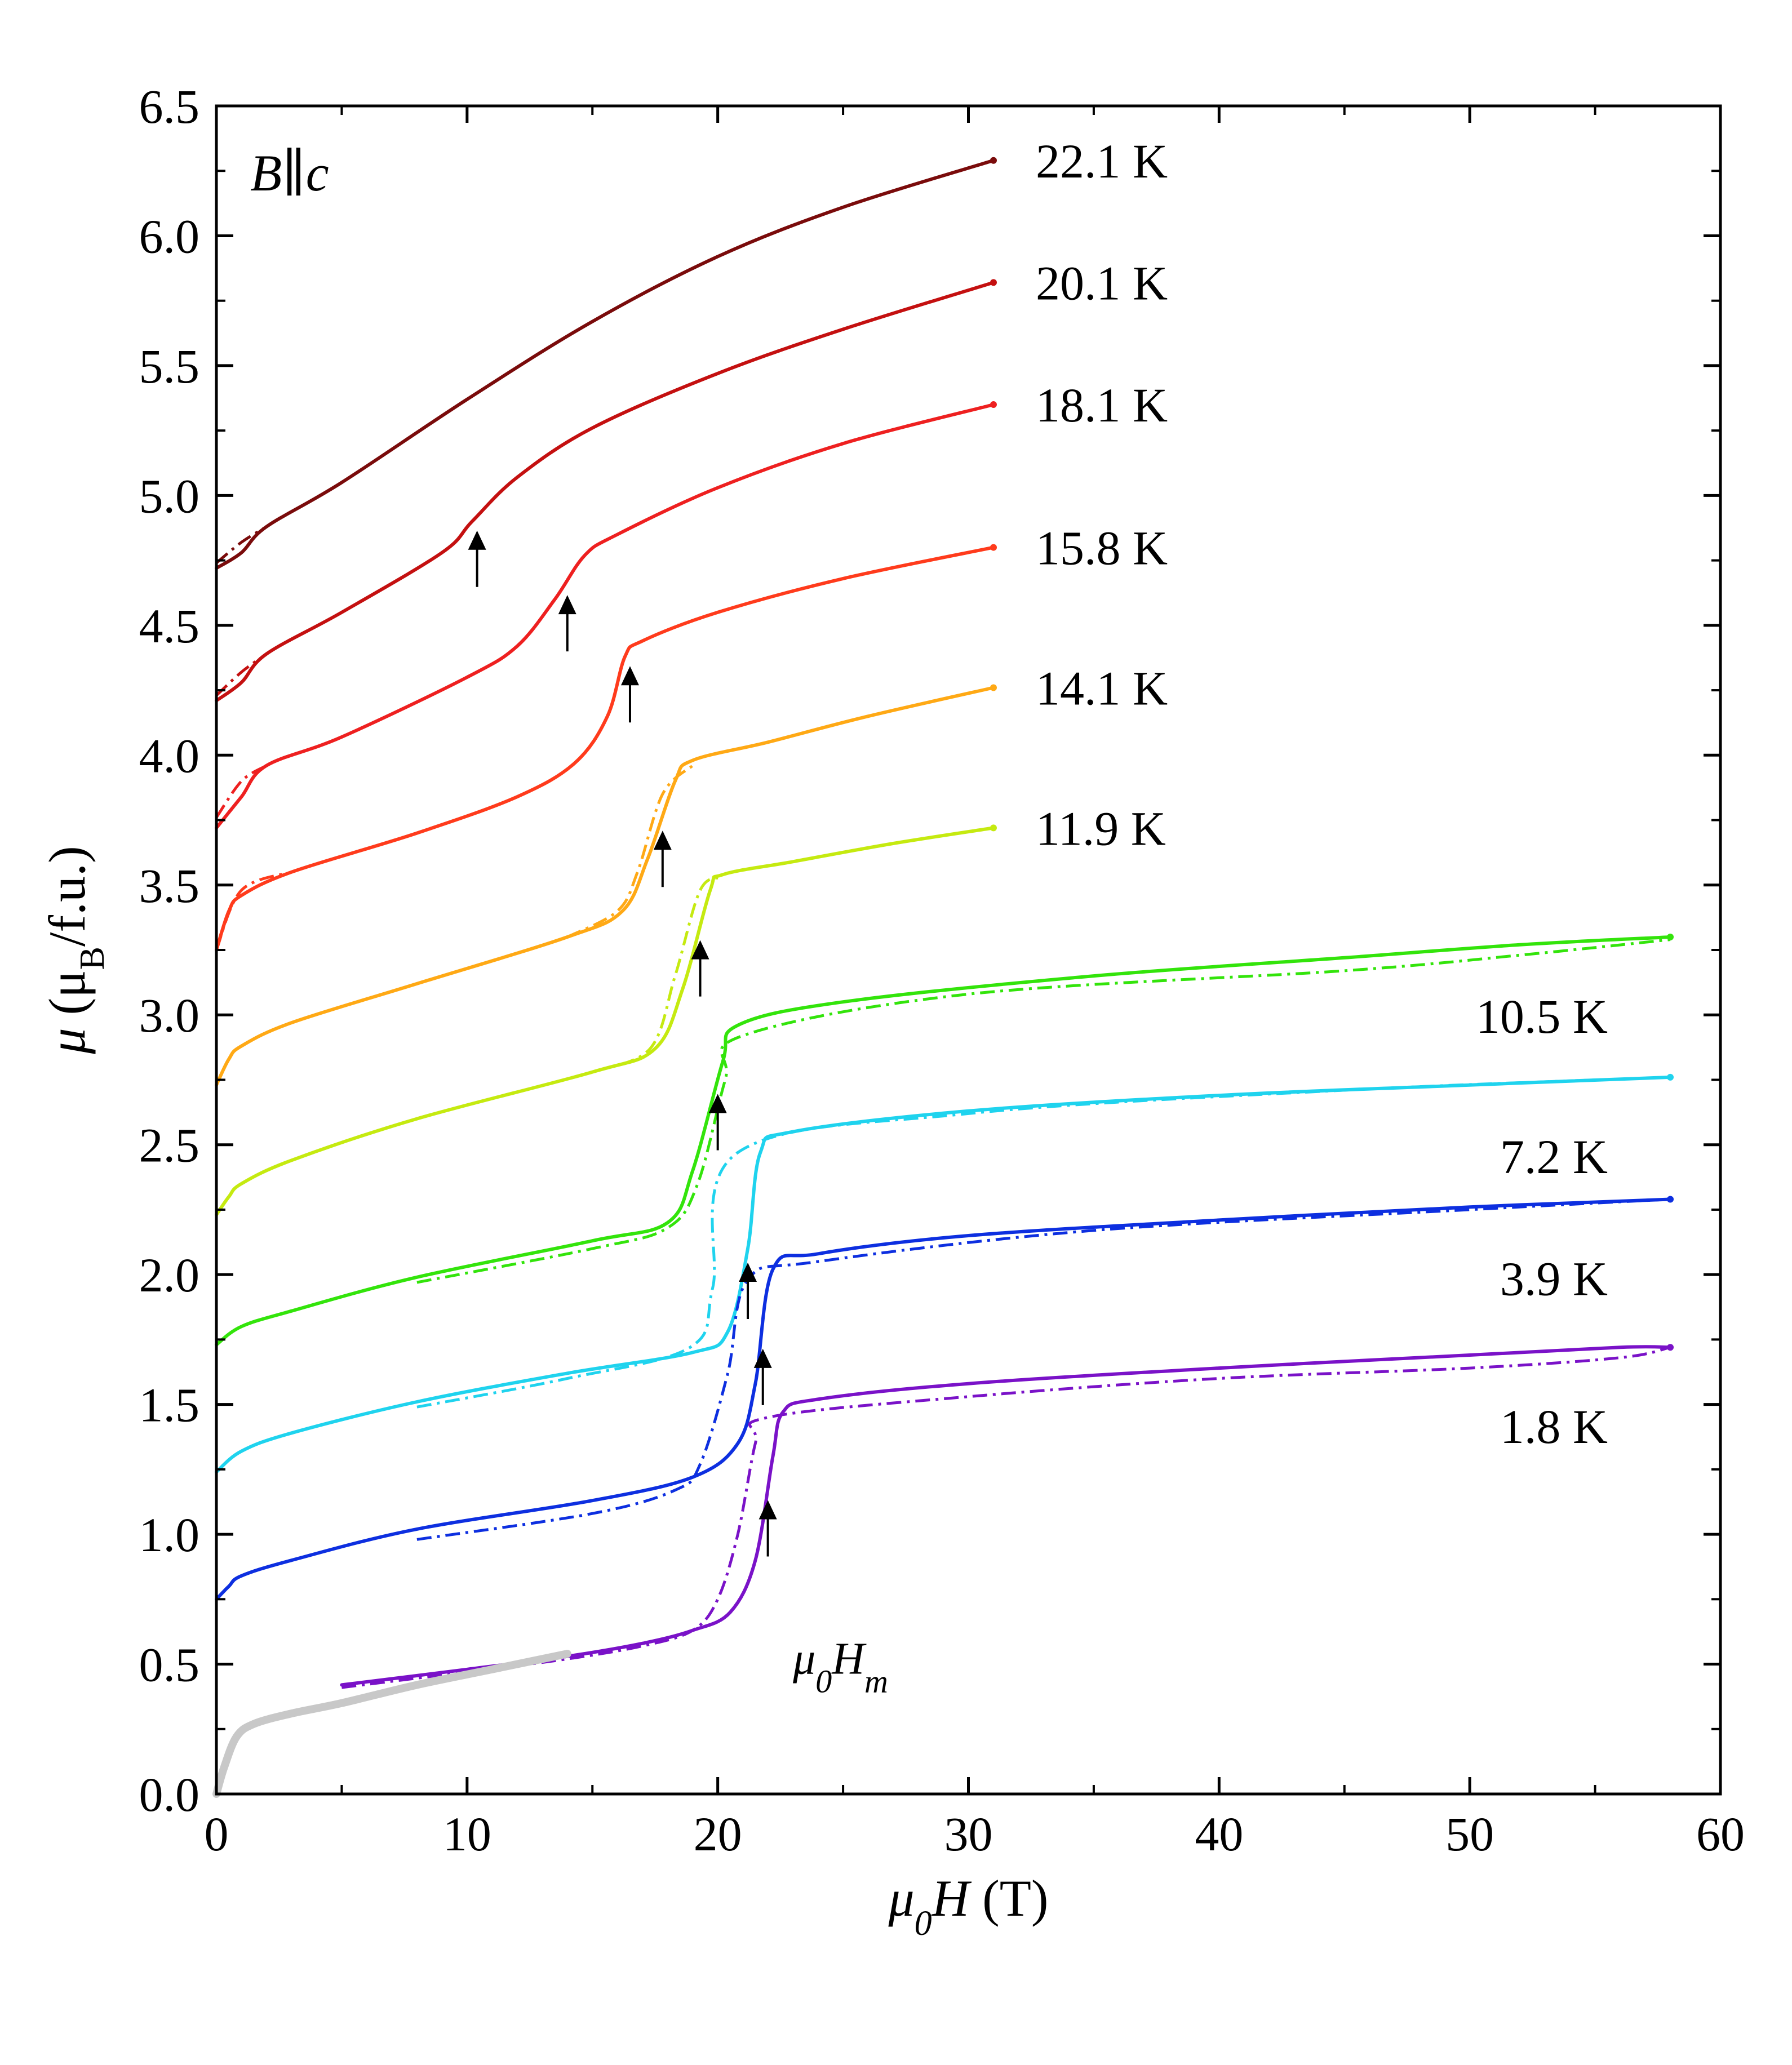  Describe the element at coordinates (1043, 1242) in the screenshot. I see `series-down-sweep-7p2k` at that location.